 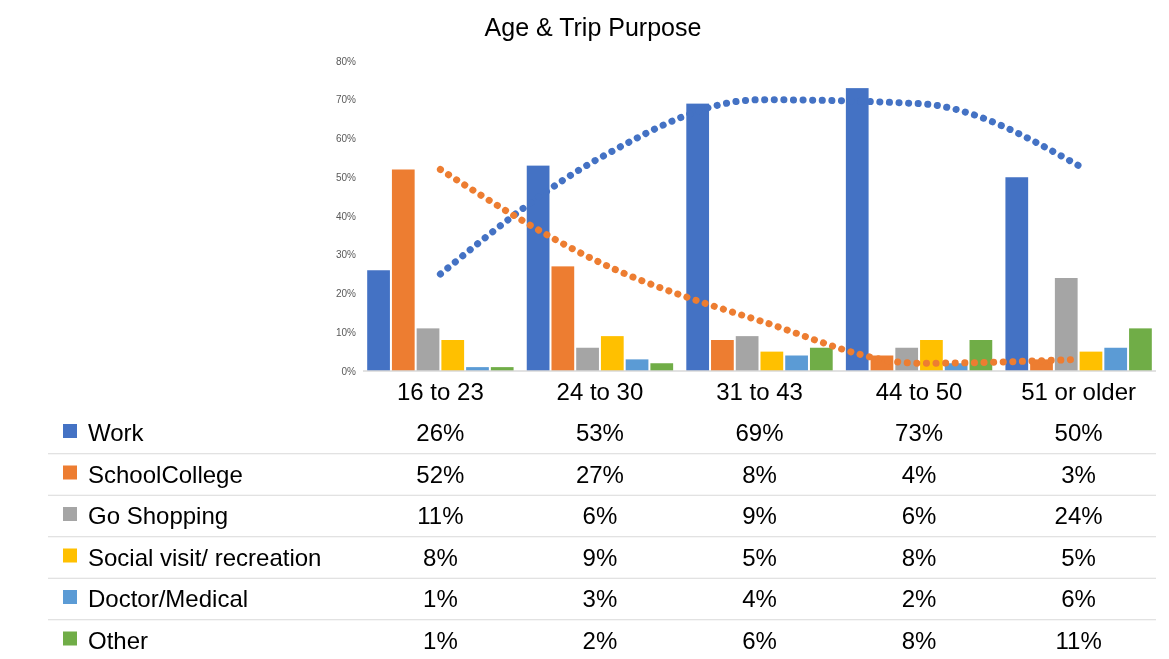 I want to click on data-label: 26%, so click(x=440, y=433).